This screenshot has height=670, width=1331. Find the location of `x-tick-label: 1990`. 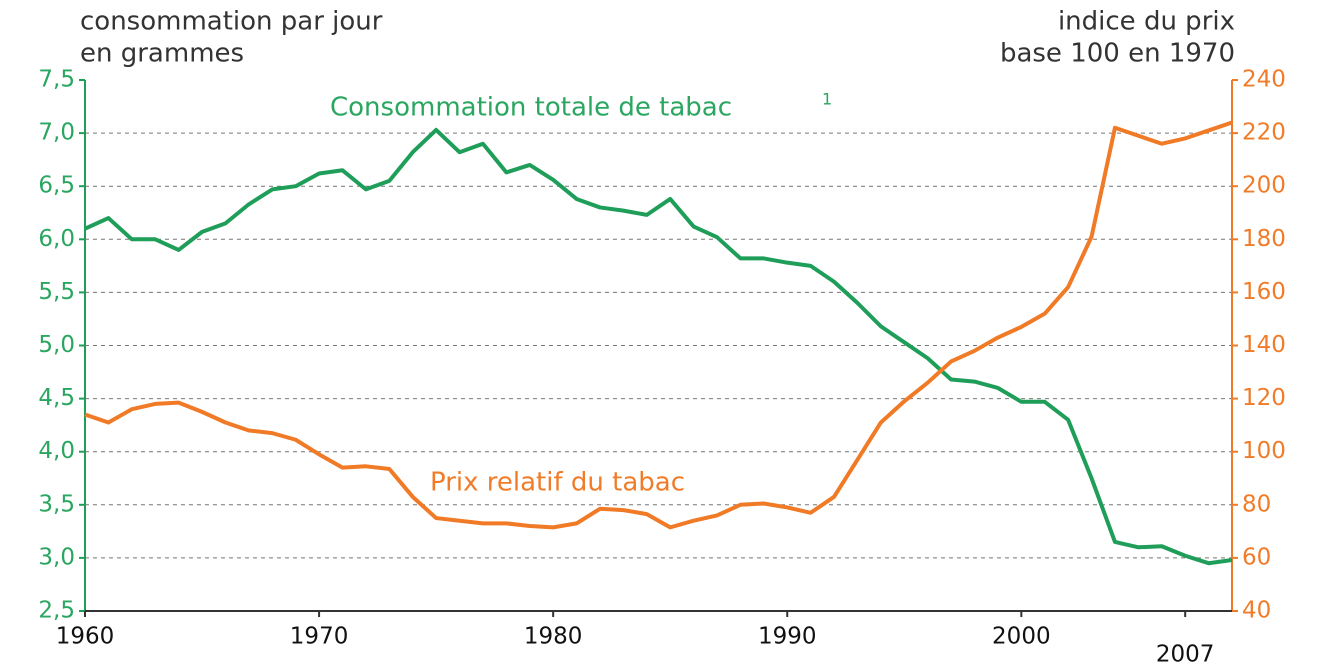

x-tick-label: 1990 is located at coordinates (787, 637).